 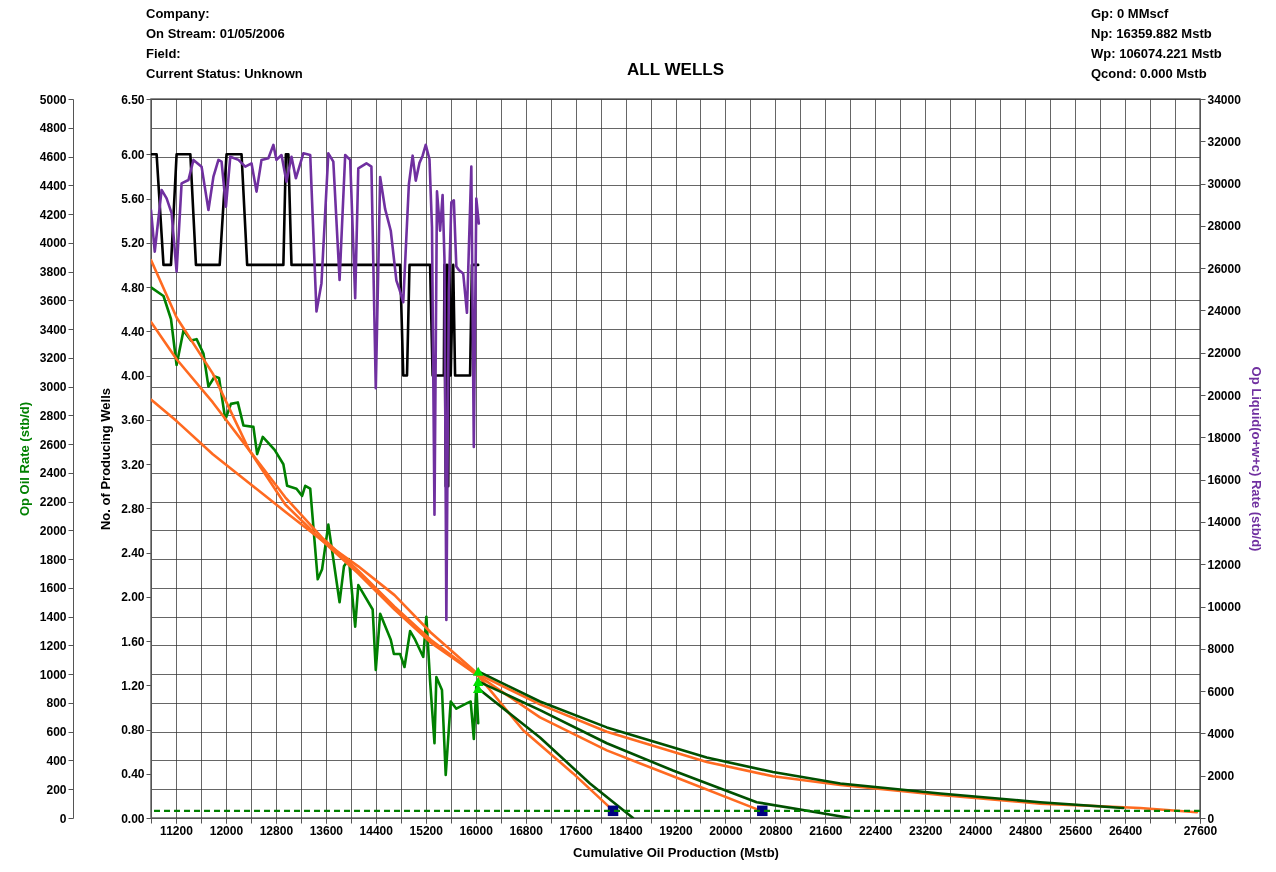 I want to click on y2-tick-label: 4000, so click(x=1221, y=733).